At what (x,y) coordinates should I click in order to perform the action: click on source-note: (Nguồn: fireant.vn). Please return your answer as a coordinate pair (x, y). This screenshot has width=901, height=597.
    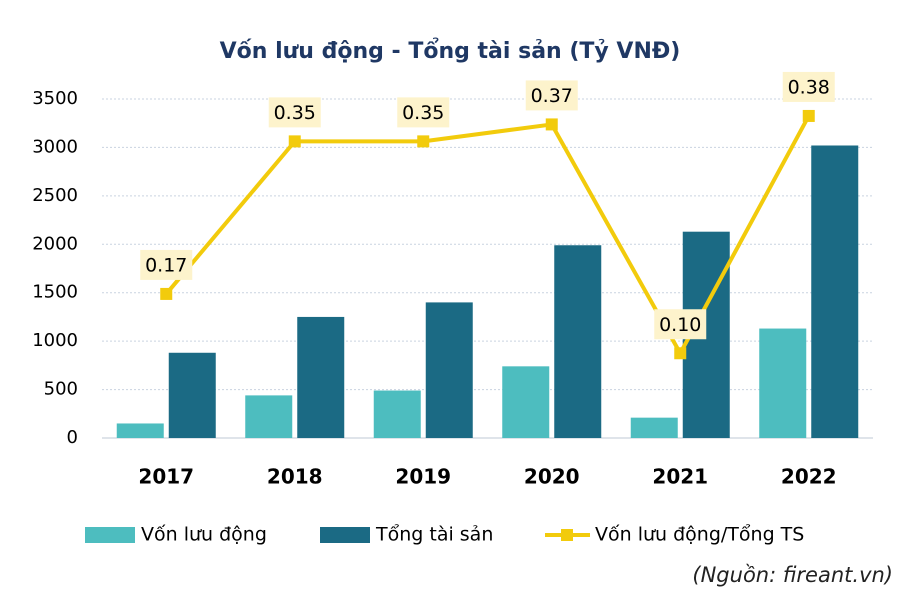
    Looking at the image, I should click on (792, 575).